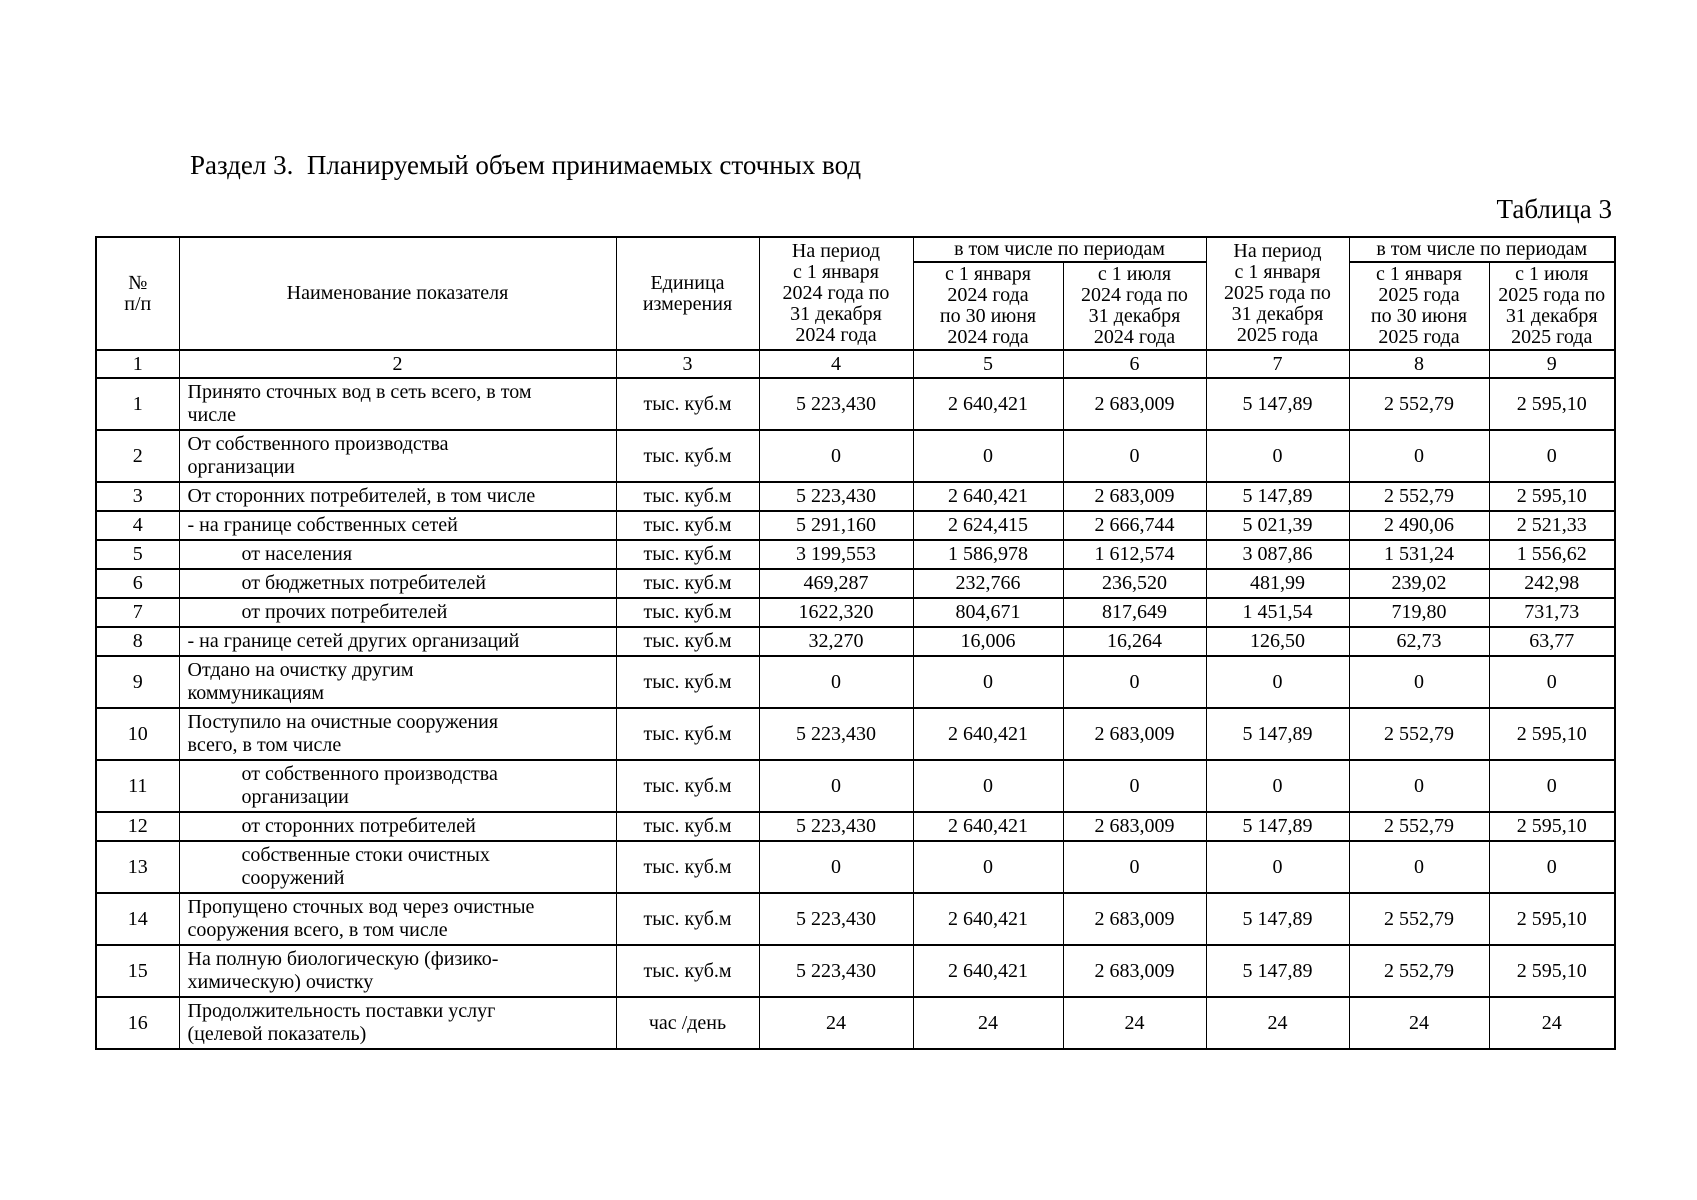 This screenshot has width=1697, height=1200. Describe the element at coordinates (1552, 641) in the screenshot. I see `value-cell: 63,77` at that location.